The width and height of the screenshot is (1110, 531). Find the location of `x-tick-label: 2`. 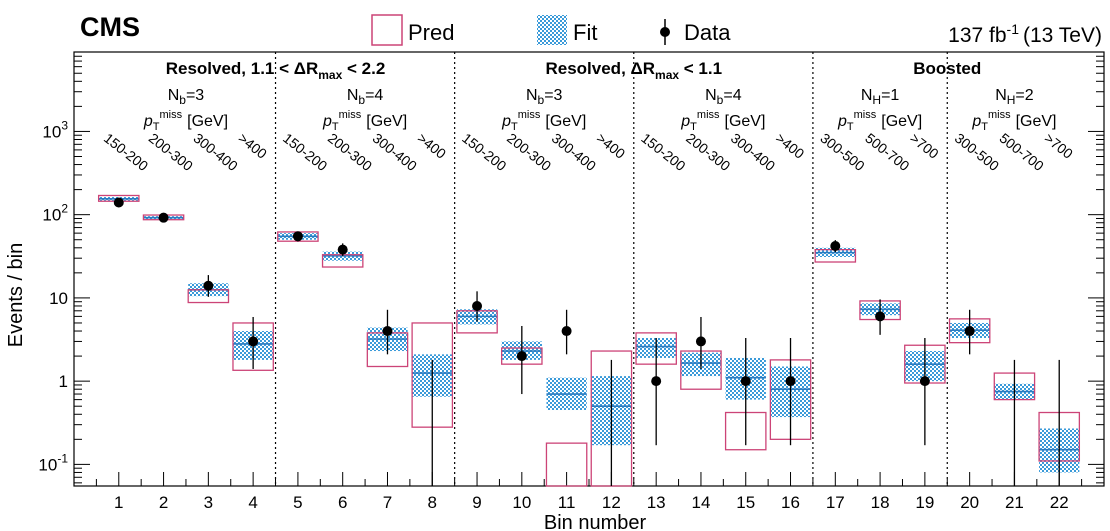

x-tick-label: 2 is located at coordinates (163, 502).